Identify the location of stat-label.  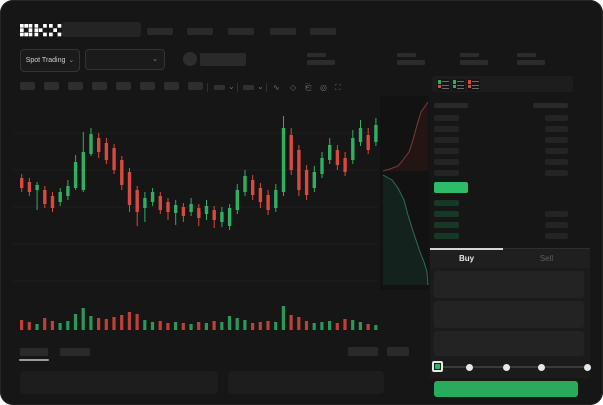
(316, 55).